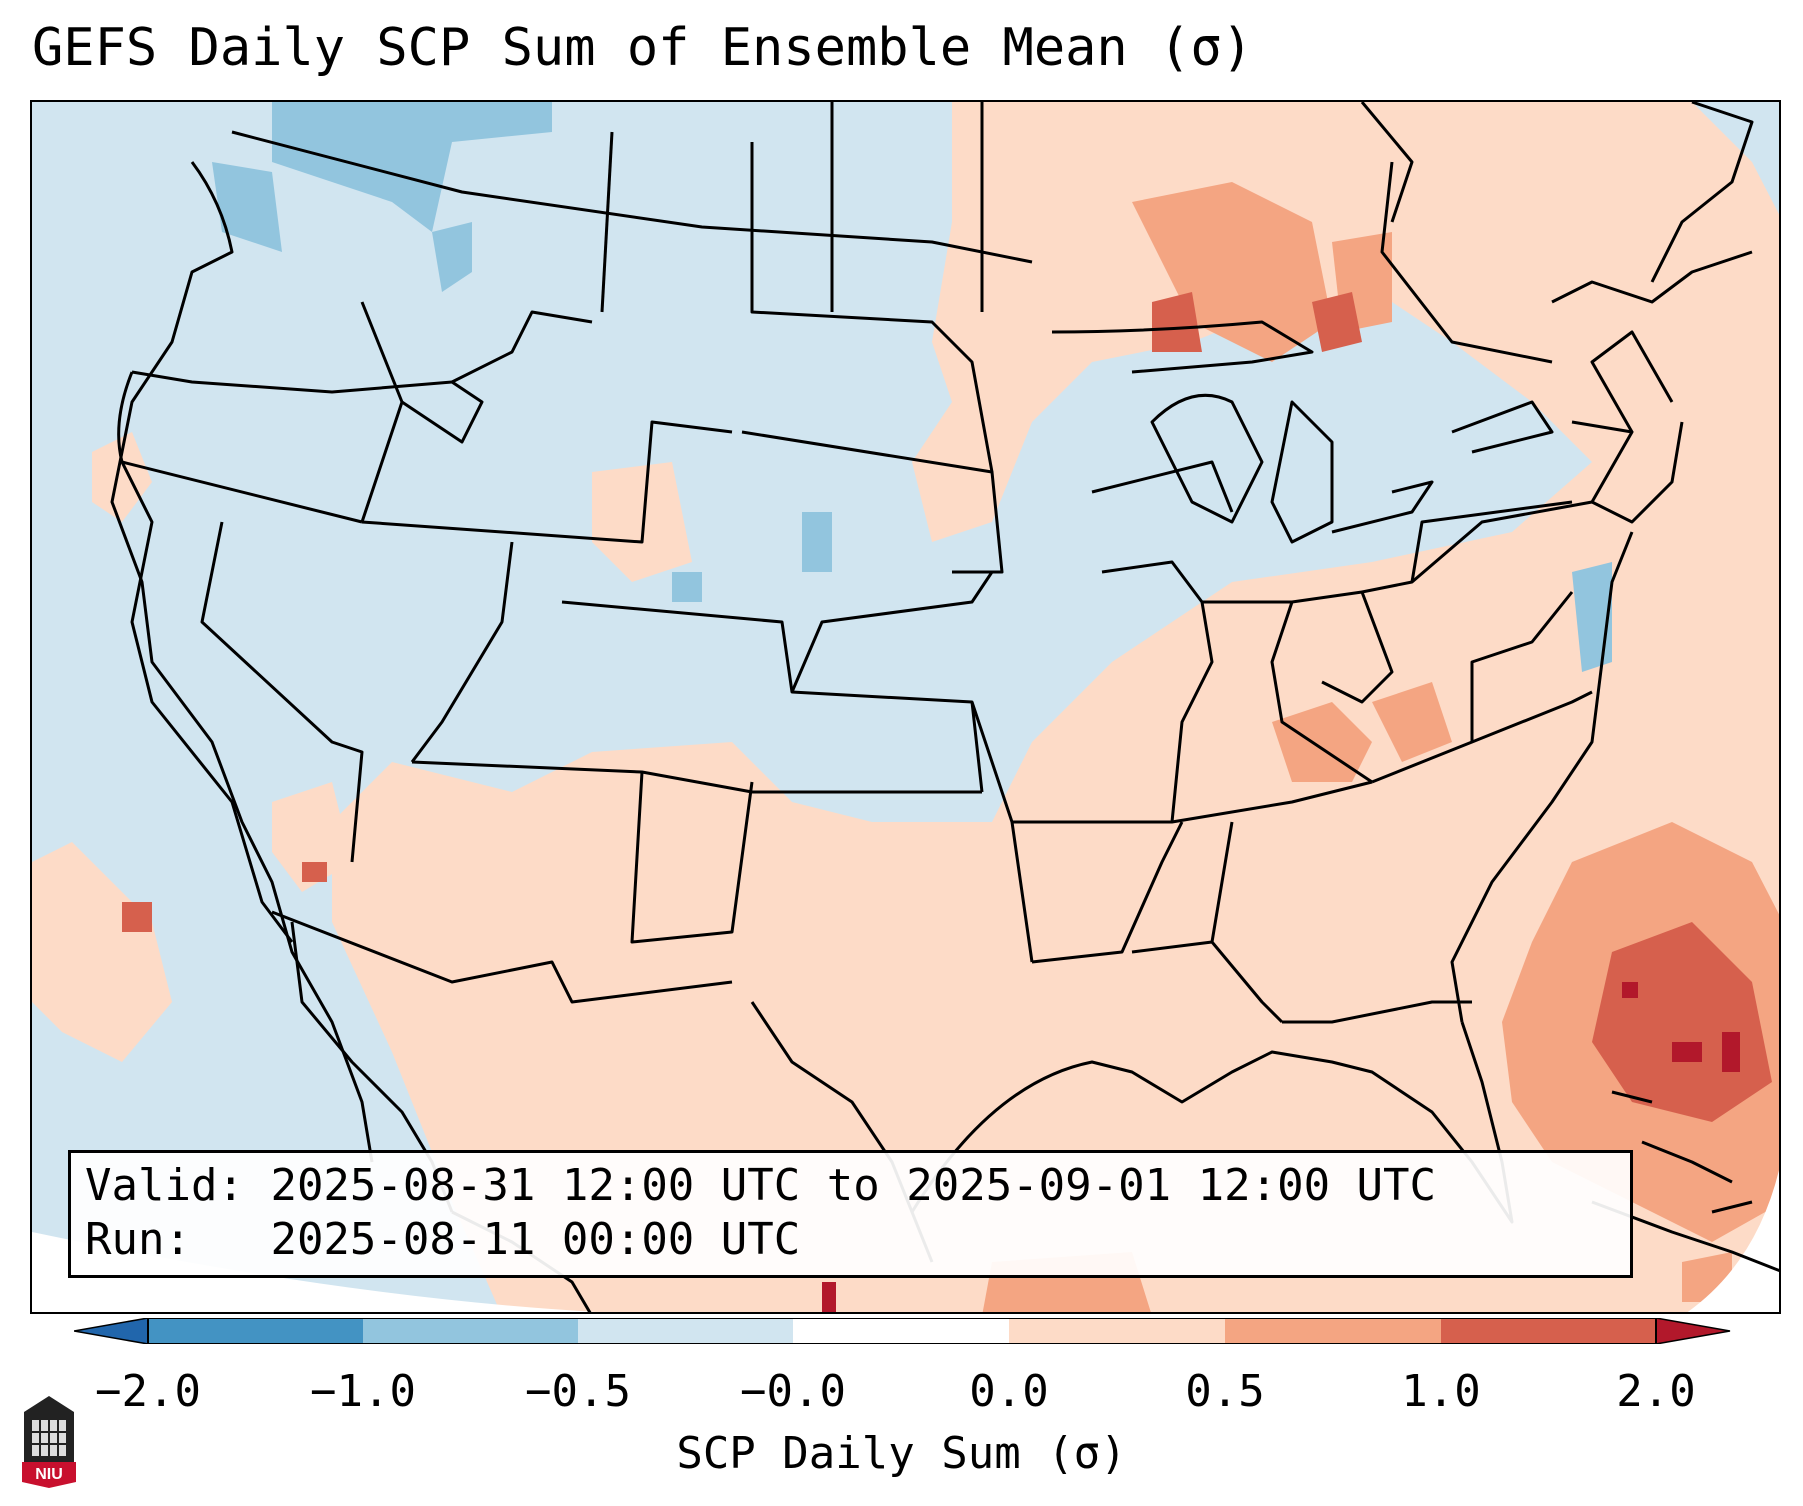  I want to click on projection-edge, so click(314, 1272).